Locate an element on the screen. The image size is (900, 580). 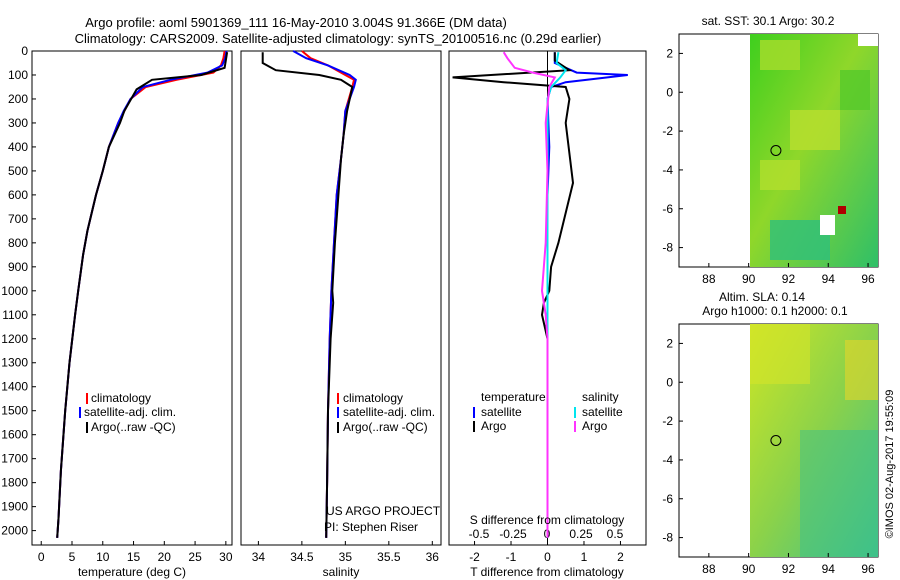
top-x-tick-label: -0.5 is located at coordinates (479, 534).